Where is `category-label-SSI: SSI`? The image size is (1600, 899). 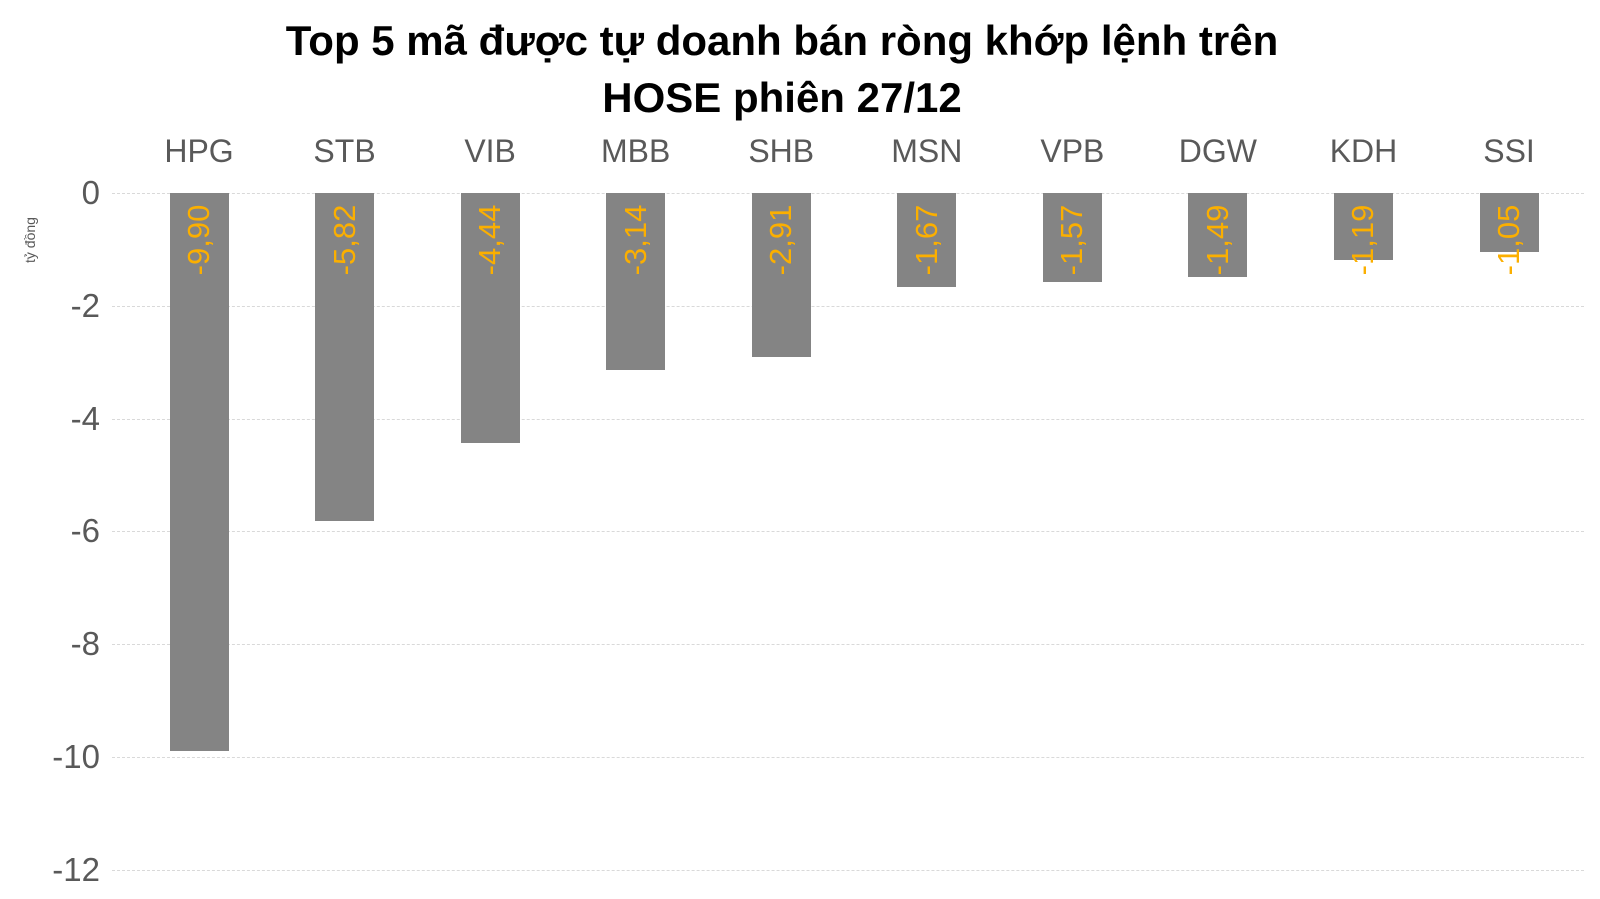 category-label-SSI: SSI is located at coordinates (1509, 151).